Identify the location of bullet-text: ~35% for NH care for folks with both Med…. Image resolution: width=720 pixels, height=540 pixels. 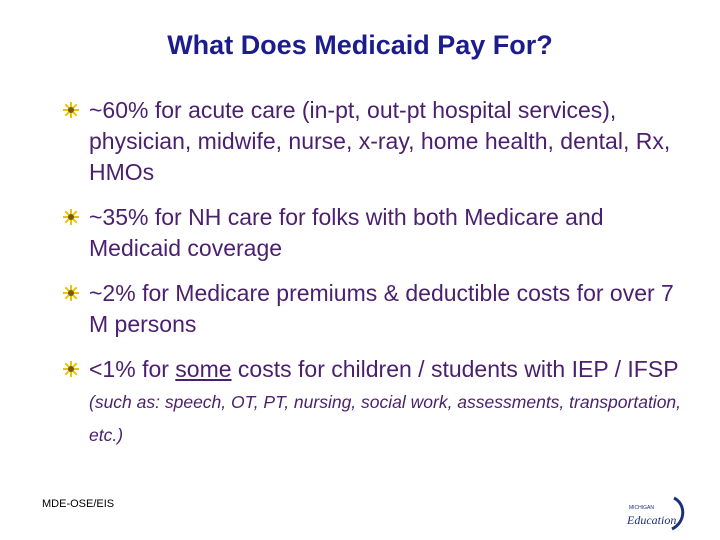
(346, 232).